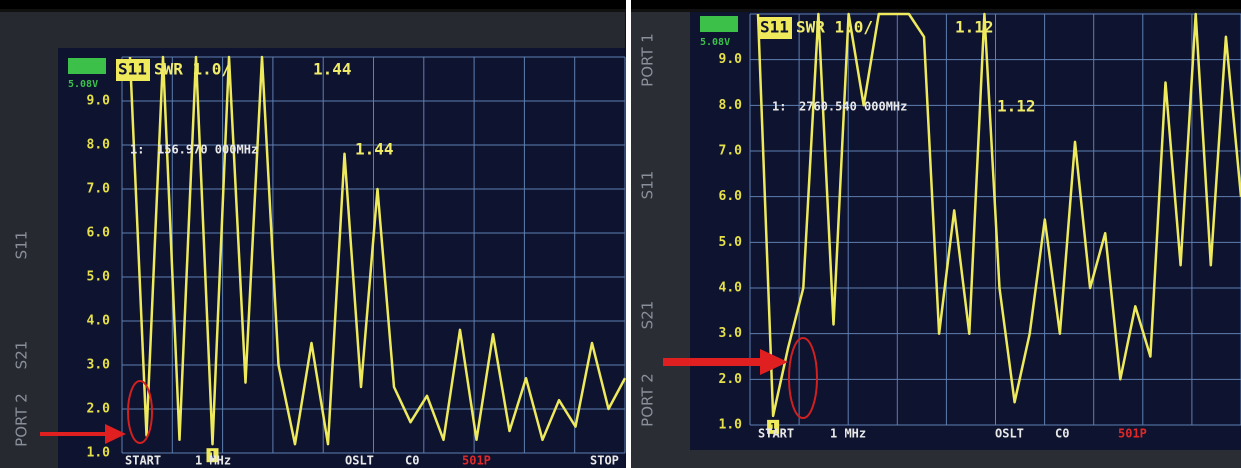 The image size is (1241, 468). I want to click on stop-label: STOP, so click(604, 461).